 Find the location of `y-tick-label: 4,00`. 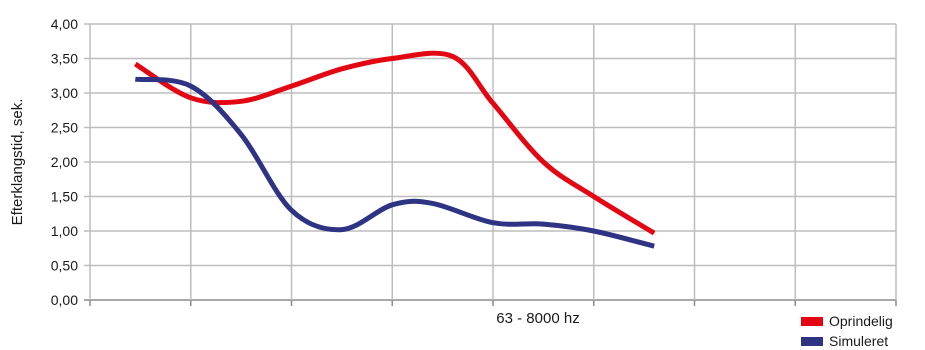

y-tick-label: 4,00 is located at coordinates (64, 24).